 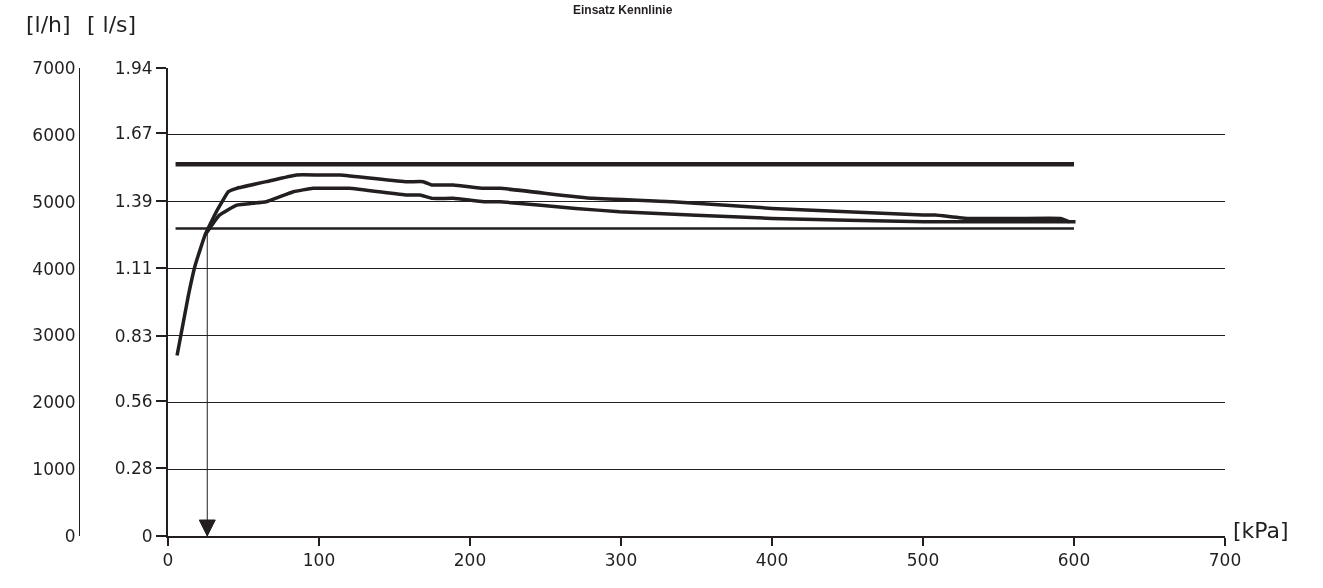 I want to click on y2-tick-label: 0, so click(x=147, y=535).